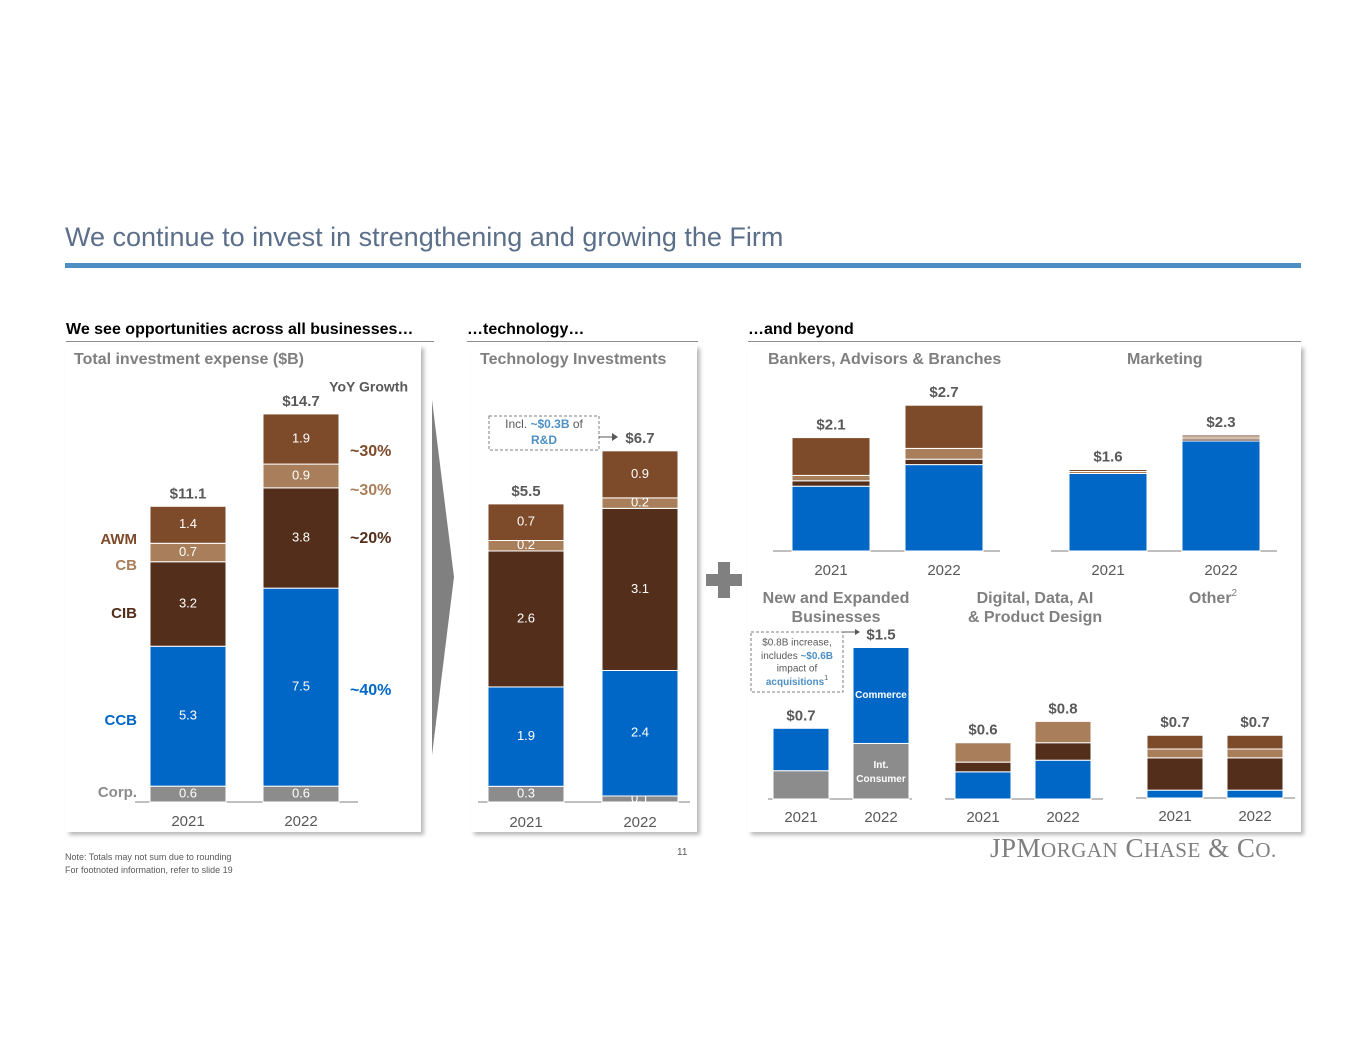 The image size is (1365, 1055). What do you see at coordinates (880, 634) in the screenshot?
I see `newbiz-total-2022: $1.5` at bounding box center [880, 634].